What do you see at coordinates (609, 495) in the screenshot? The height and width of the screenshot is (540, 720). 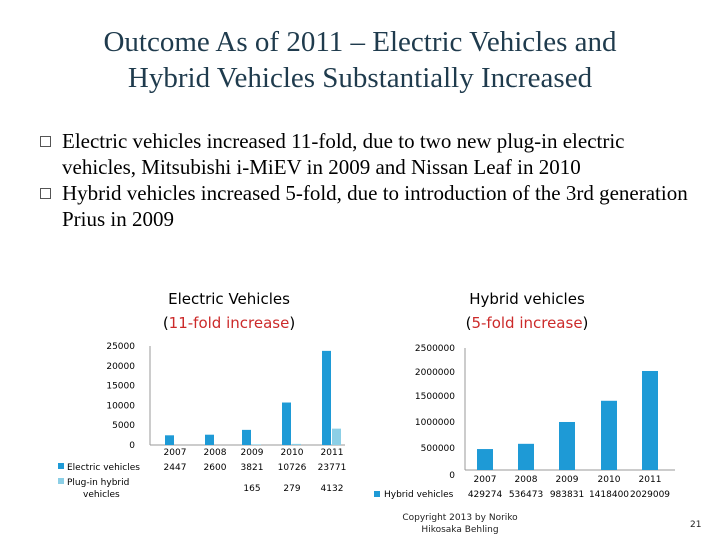 I see `data-label-hybrid: 1418400` at bounding box center [609, 495].